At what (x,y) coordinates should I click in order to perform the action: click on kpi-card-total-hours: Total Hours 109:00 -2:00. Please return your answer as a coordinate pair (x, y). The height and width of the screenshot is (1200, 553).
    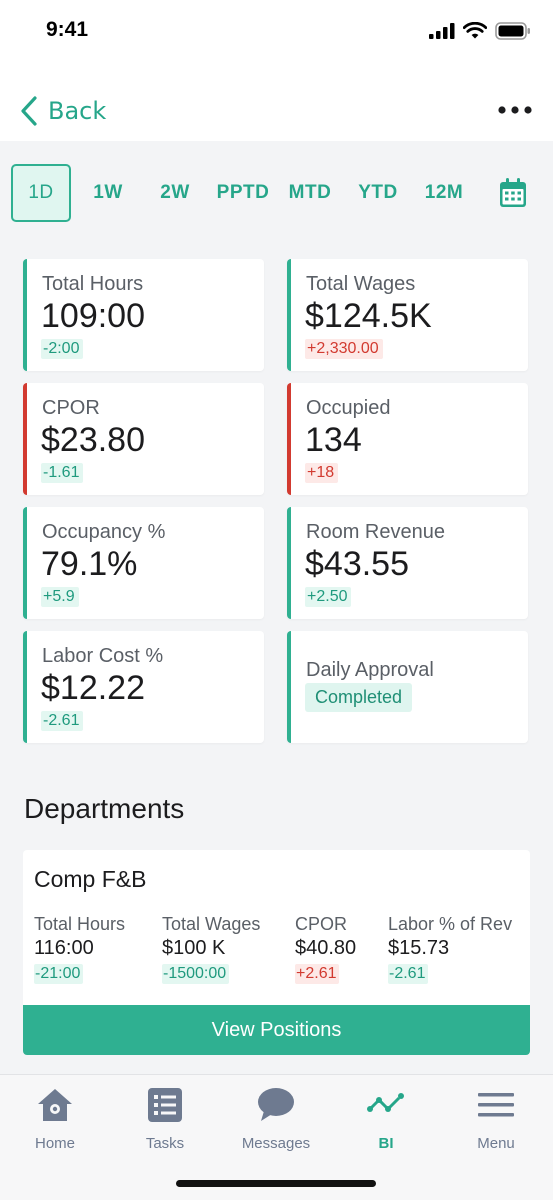
    Looking at the image, I should click on (143, 315).